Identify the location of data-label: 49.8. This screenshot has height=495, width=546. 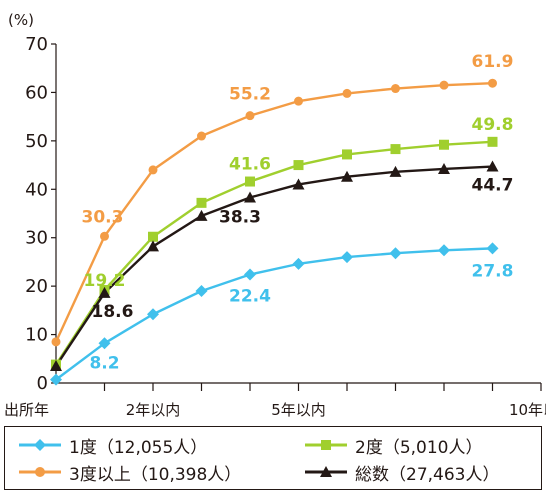
(493, 125).